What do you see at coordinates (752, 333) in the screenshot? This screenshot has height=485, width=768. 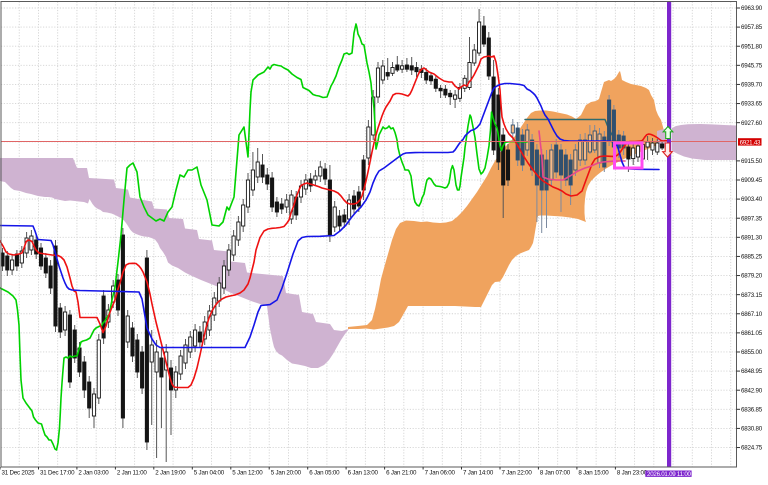 I see `svg-text: 6861.05` at bounding box center [752, 333].